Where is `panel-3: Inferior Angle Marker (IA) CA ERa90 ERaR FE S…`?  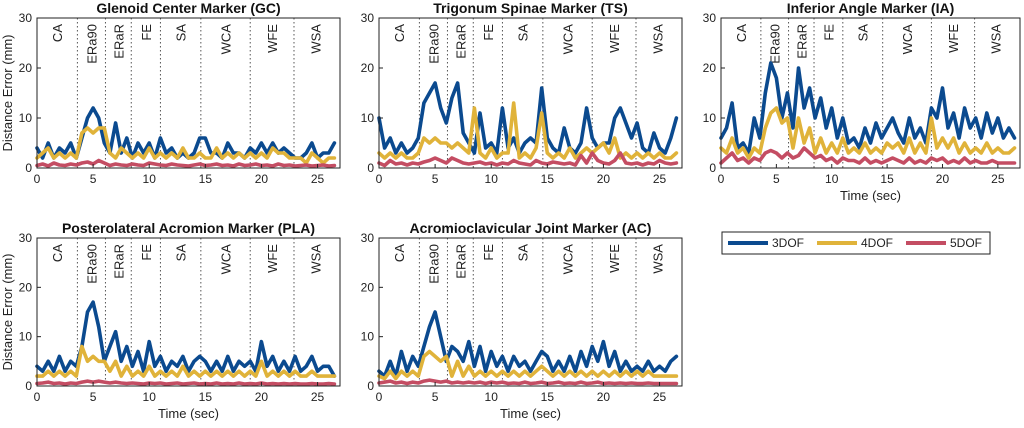 panel-3: Inferior Angle Marker (IA) CA ERa90 ERaR FE S… is located at coordinates (862, 101).